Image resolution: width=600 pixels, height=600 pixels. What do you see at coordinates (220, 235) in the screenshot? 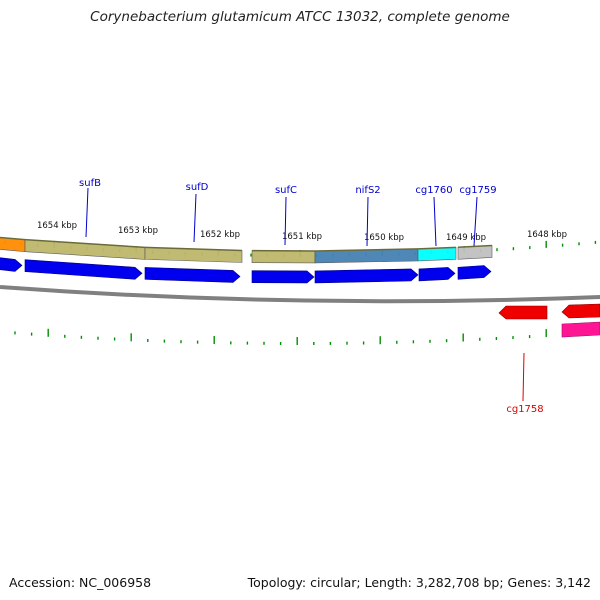
I see `ruler-label: 1652 kbp` at bounding box center [220, 235].